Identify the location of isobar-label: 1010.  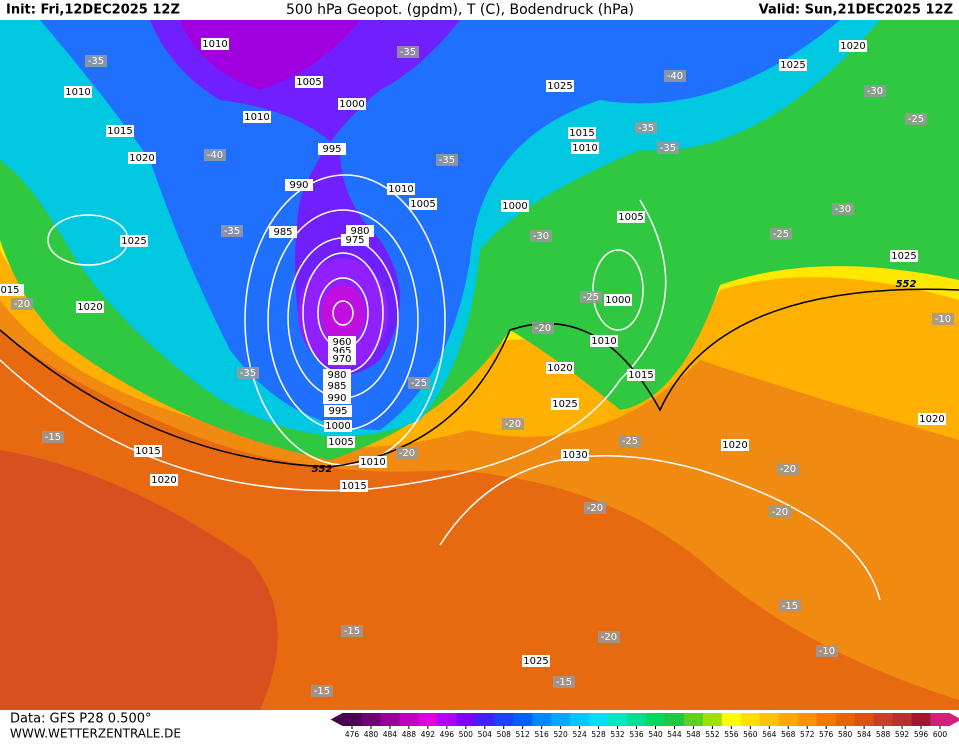
(584, 148).